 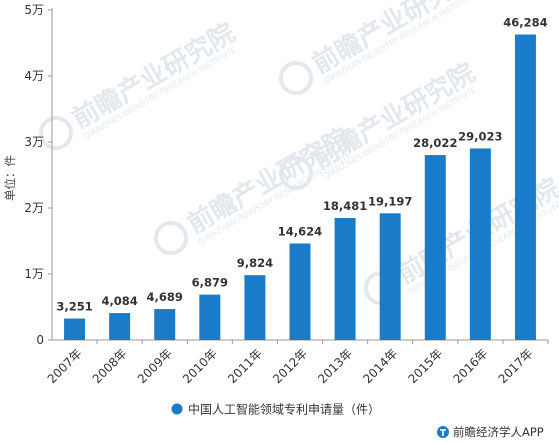 What do you see at coordinates (480, 136) in the screenshot?
I see `bar-value-label: 29,023` at bounding box center [480, 136].